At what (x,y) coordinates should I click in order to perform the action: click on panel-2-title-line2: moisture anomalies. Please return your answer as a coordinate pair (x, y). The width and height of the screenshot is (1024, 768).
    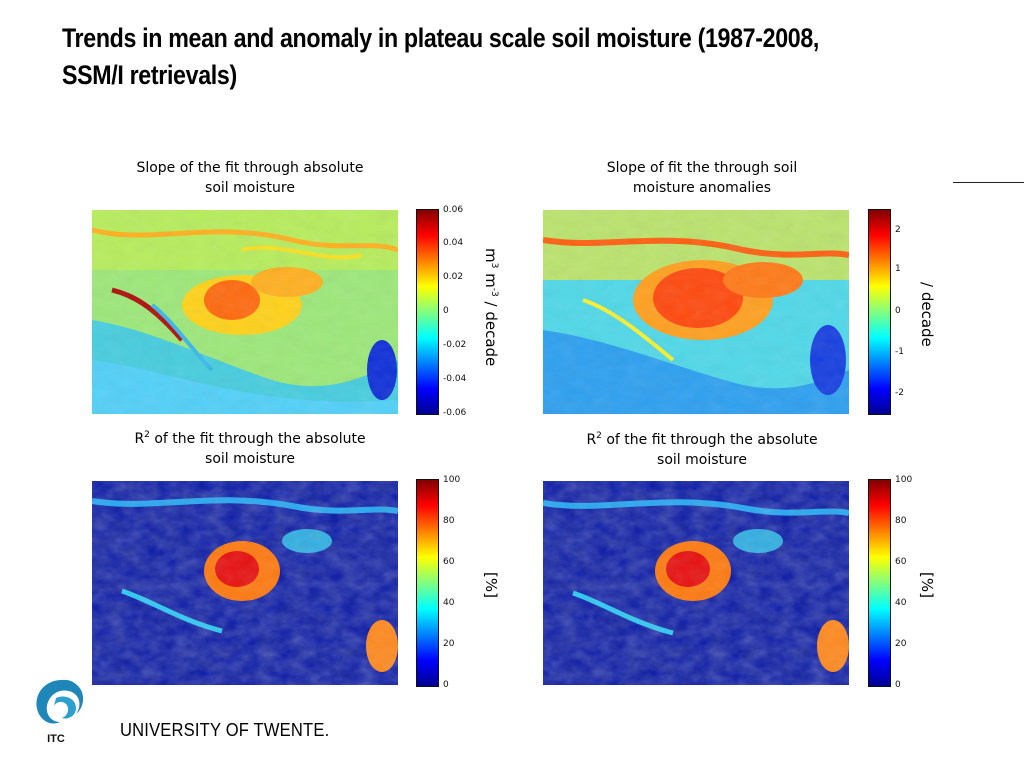
    Looking at the image, I should click on (702, 188).